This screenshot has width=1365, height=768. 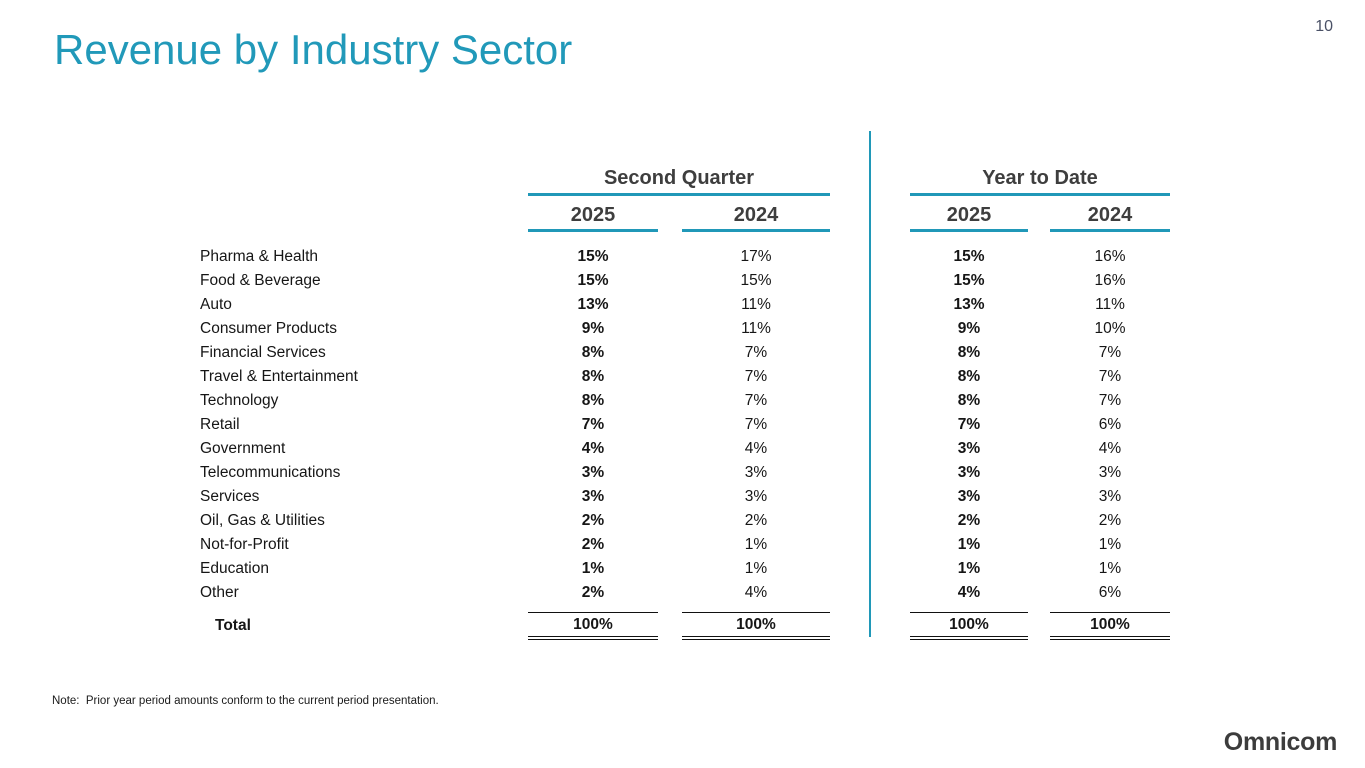 What do you see at coordinates (220, 424) in the screenshot?
I see `sector-label: Retail` at bounding box center [220, 424].